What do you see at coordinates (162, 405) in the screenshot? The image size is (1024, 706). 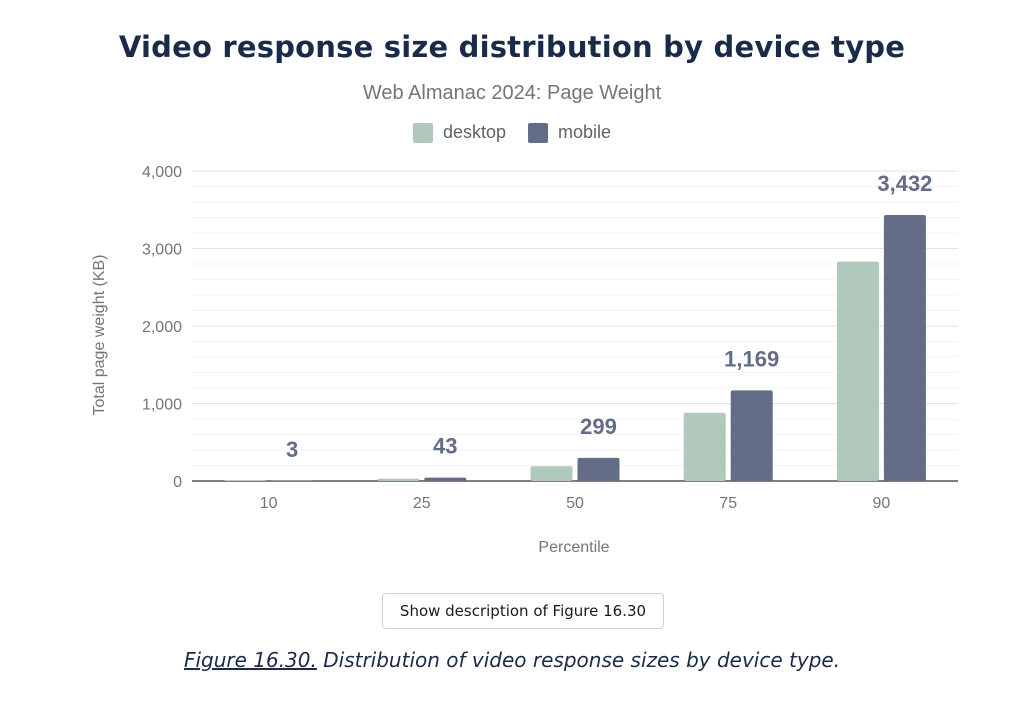 I see `y-tick-label: 1,000` at bounding box center [162, 405].